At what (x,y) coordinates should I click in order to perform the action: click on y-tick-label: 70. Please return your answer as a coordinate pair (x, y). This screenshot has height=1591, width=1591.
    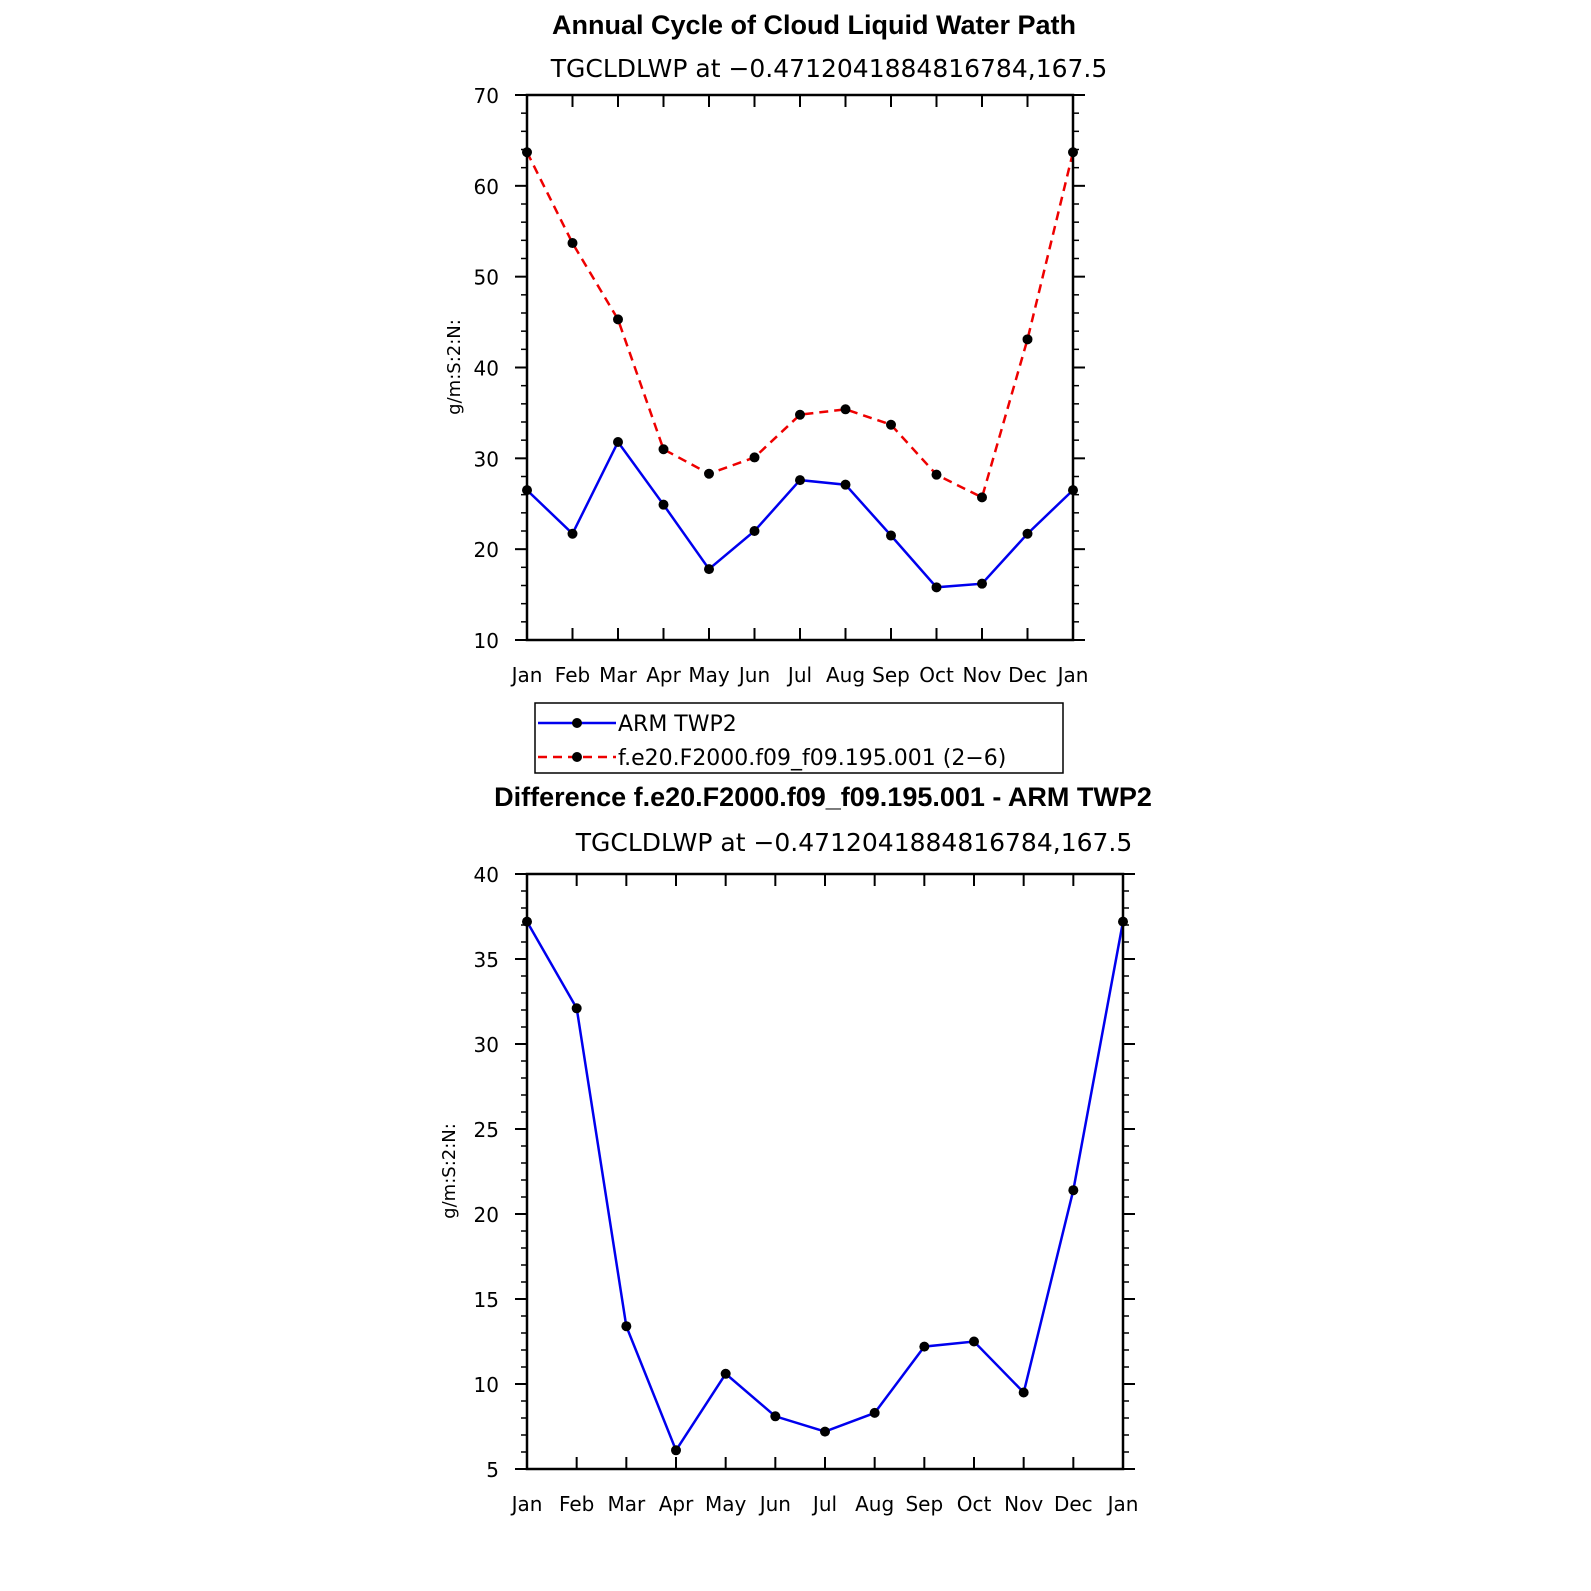
    Looking at the image, I should click on (486, 96).